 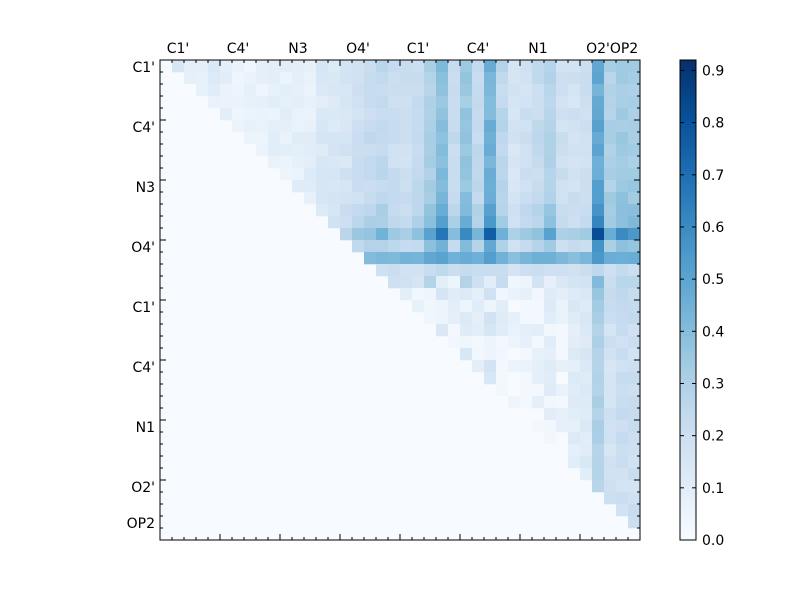 What do you see at coordinates (143, 368) in the screenshot?
I see `y-tick-label: C4'` at bounding box center [143, 368].